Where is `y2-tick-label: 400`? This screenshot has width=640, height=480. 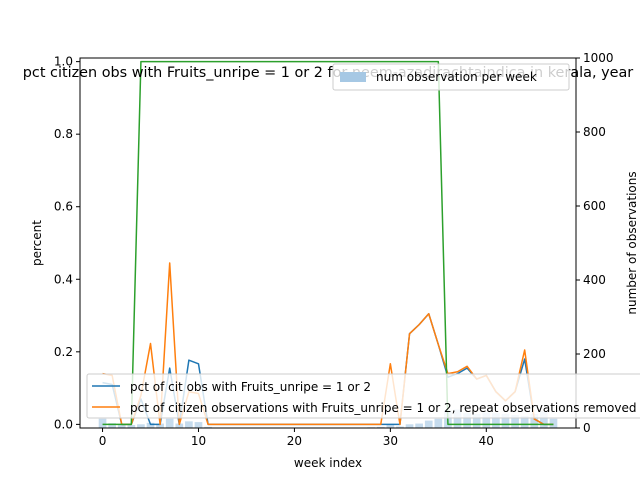 y2-tick-label: 400 is located at coordinates (594, 280).